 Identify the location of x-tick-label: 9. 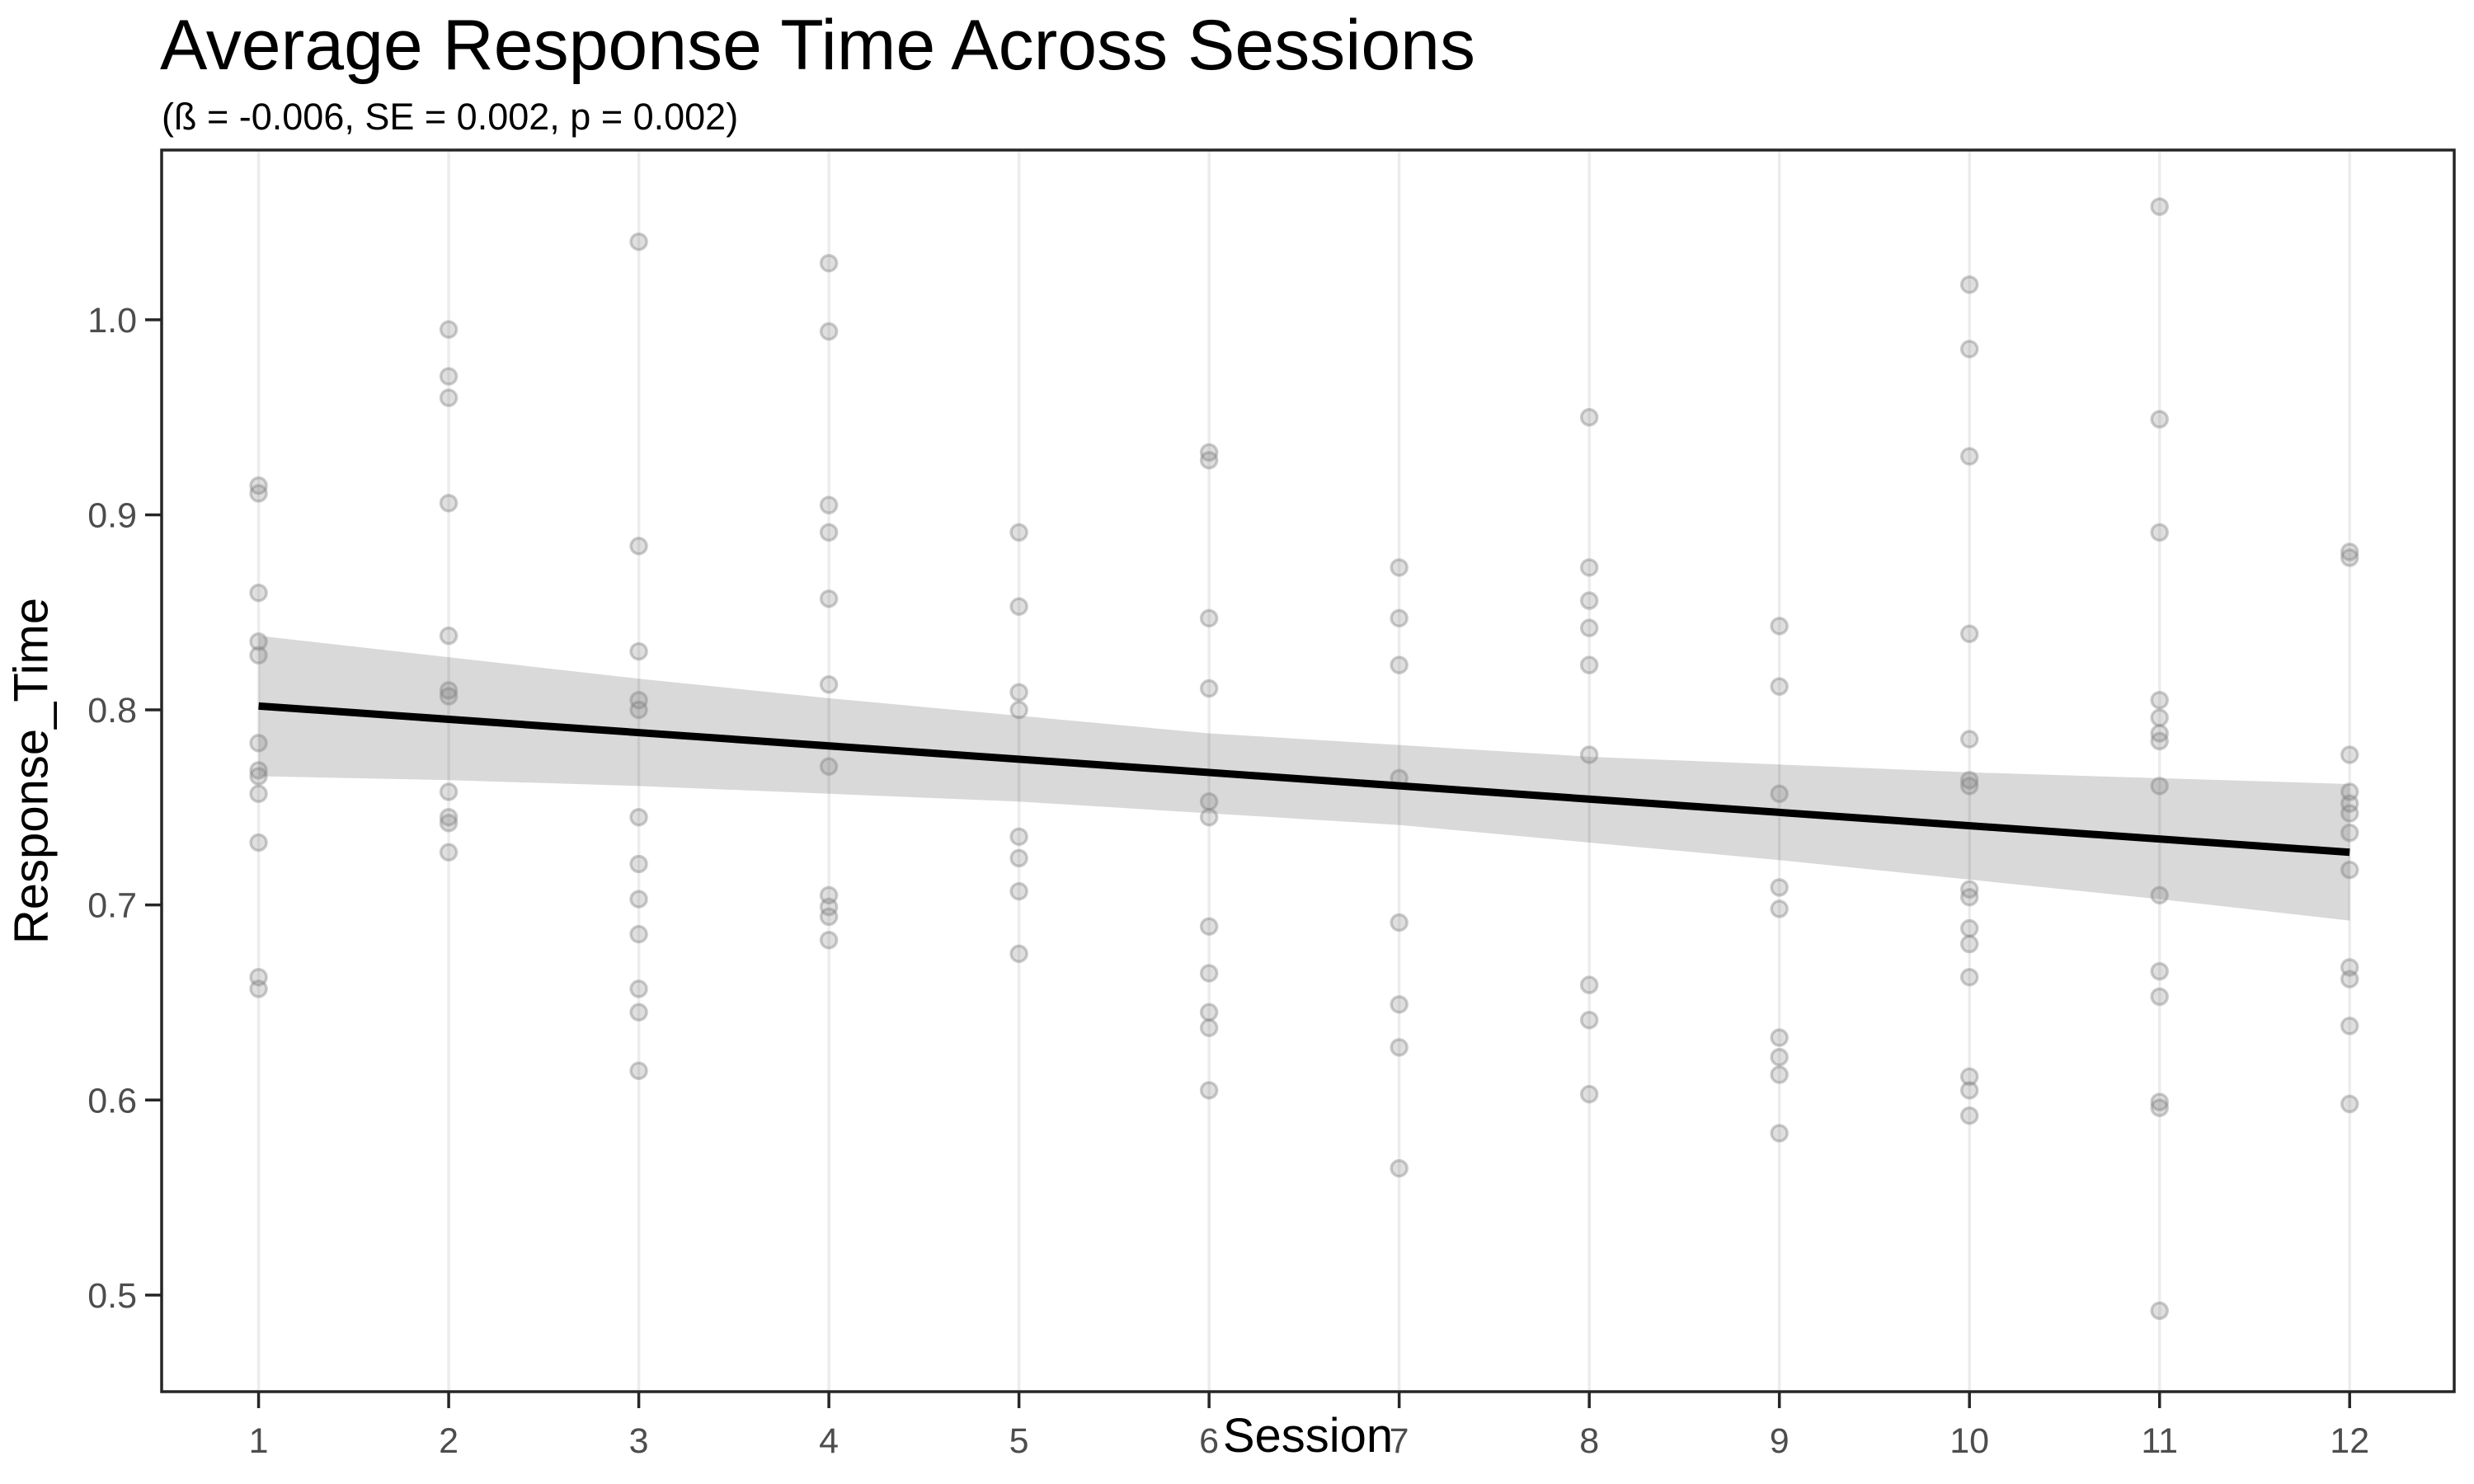
(1780, 1441).